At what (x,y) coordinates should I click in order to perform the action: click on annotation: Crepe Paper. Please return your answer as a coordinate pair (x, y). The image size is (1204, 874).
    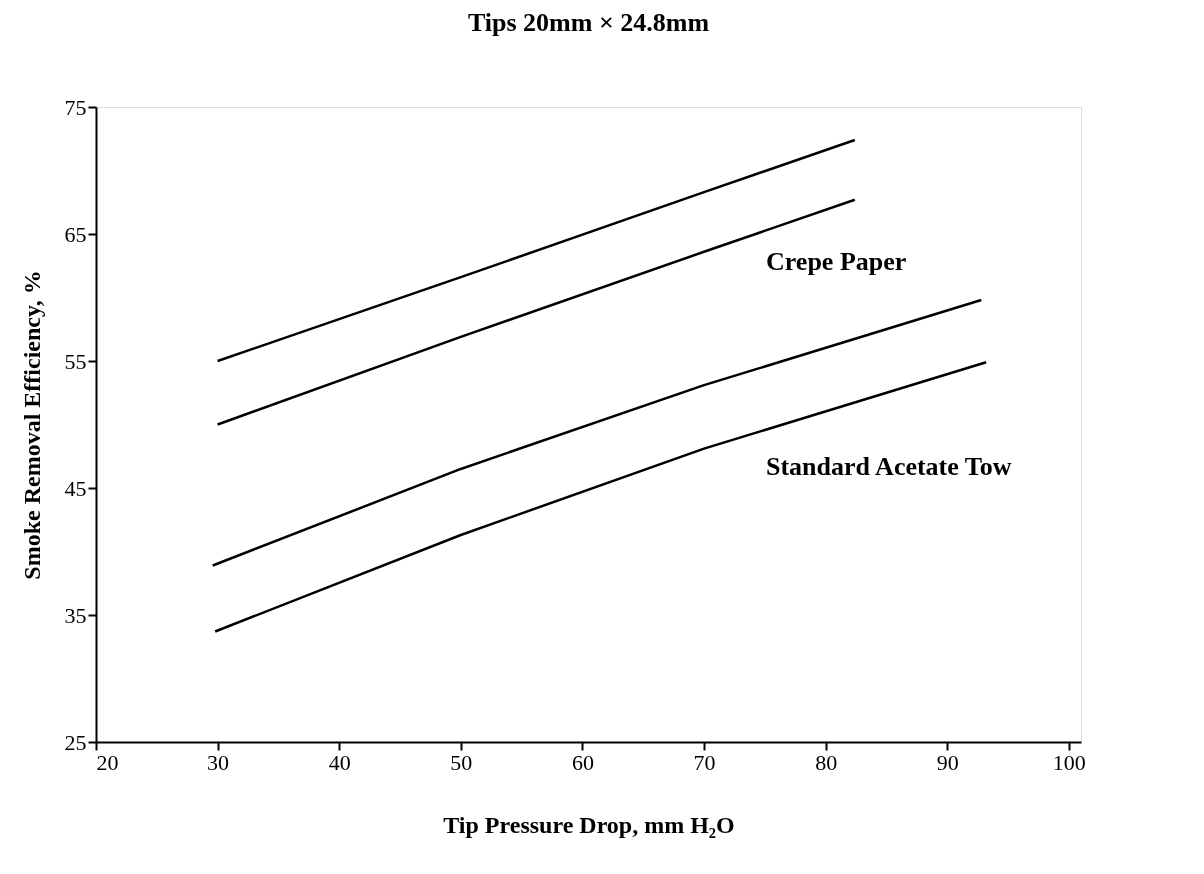
    Looking at the image, I should click on (836, 261).